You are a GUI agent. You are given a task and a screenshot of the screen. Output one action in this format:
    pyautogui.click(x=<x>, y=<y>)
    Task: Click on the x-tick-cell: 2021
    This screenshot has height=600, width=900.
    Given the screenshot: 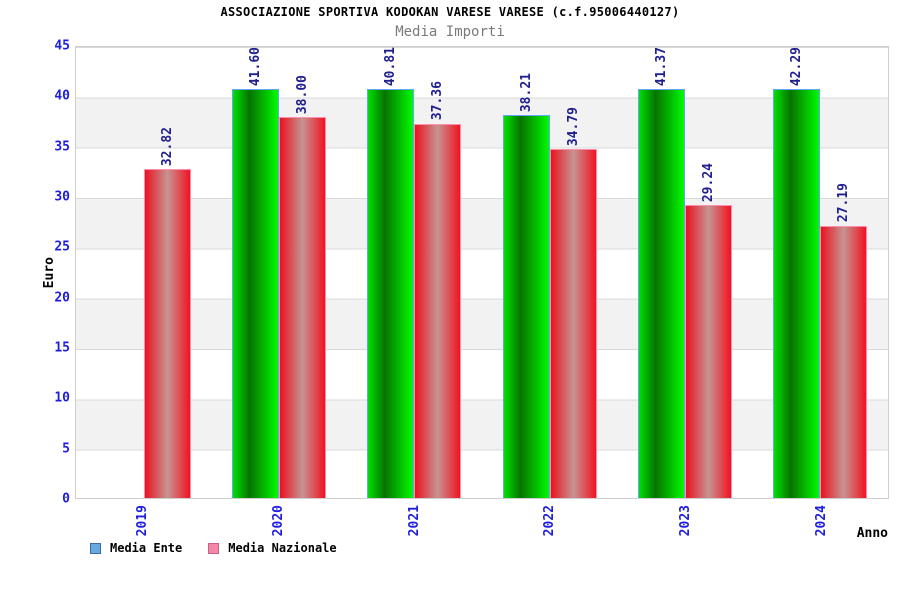 What is the action you would take?
    pyautogui.click(x=414, y=526)
    